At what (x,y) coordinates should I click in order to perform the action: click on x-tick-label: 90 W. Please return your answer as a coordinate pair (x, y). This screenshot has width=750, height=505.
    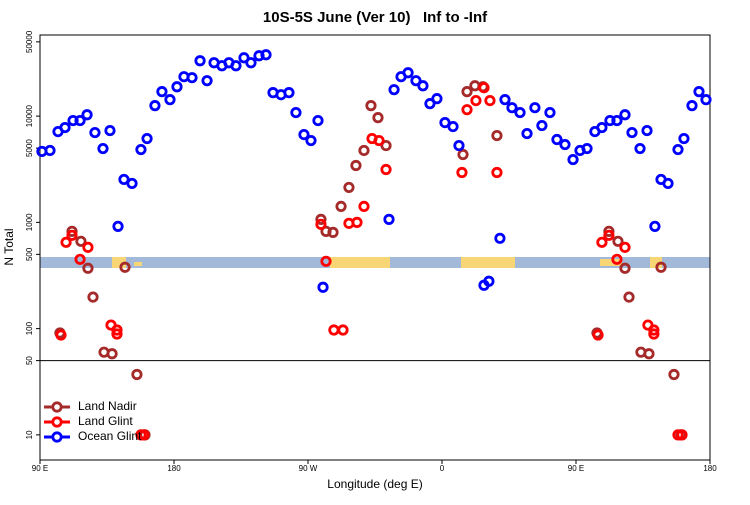
    Looking at the image, I should click on (308, 468).